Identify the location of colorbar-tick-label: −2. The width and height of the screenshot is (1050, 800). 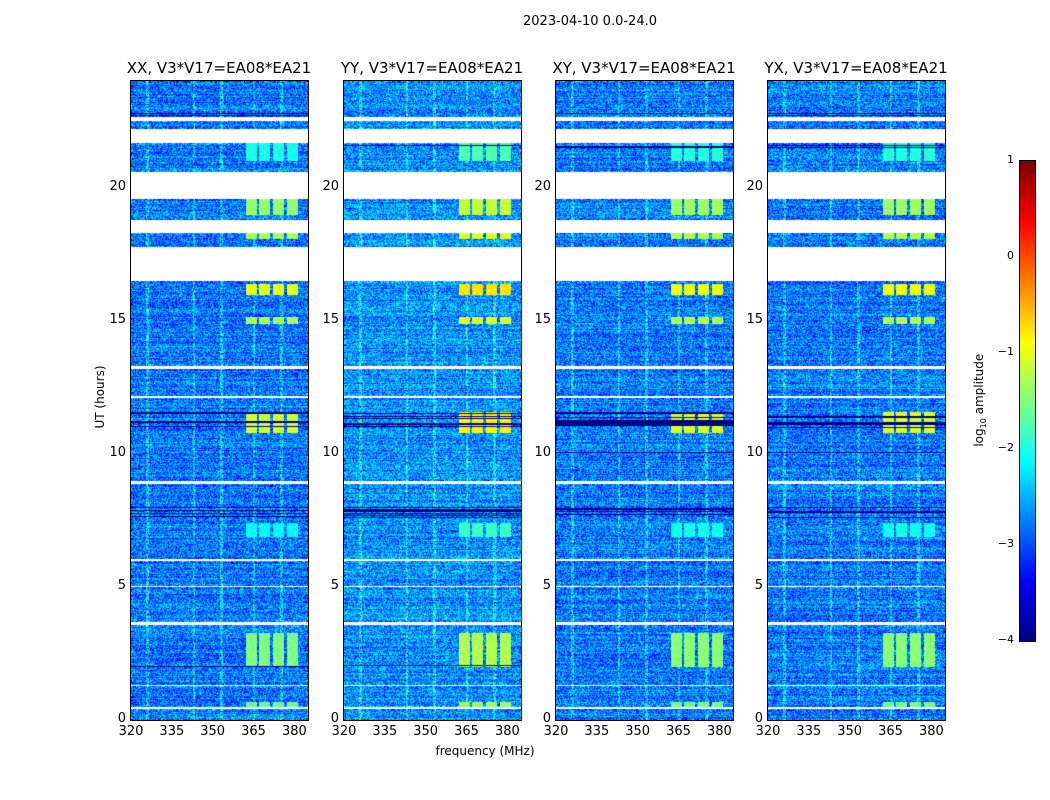
(1005, 447).